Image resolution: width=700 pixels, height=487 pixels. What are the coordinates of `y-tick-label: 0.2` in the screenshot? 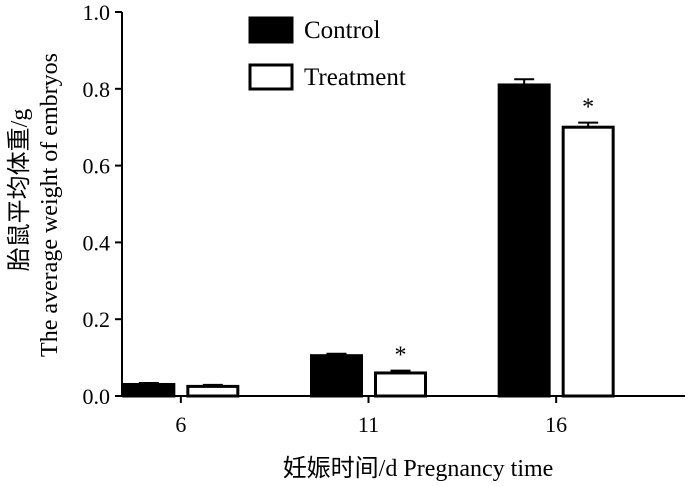 It's located at (97, 319).